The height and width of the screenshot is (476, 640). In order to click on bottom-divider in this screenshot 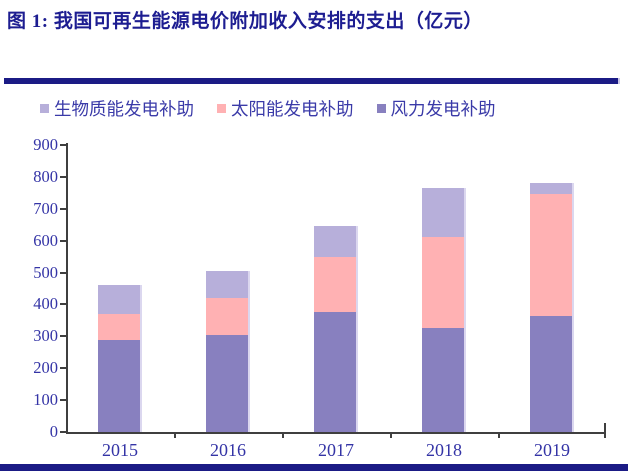, I will do `click(314, 467)`.